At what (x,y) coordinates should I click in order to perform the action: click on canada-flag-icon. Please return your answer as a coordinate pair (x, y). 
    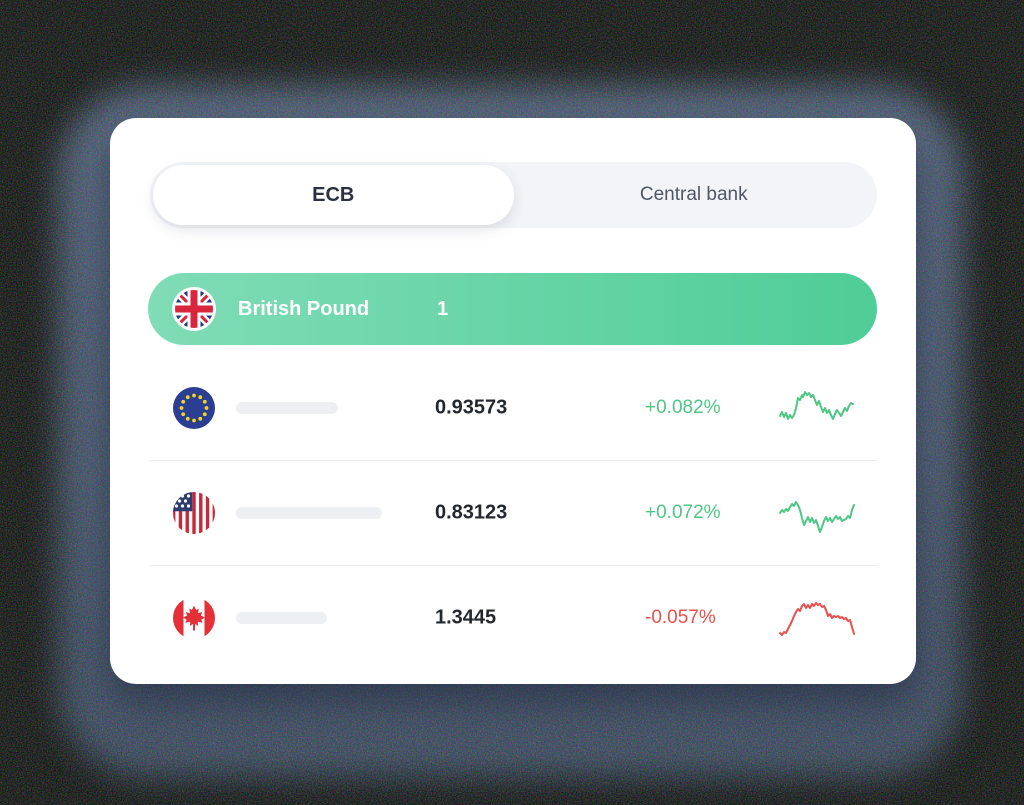
    Looking at the image, I should click on (194, 618).